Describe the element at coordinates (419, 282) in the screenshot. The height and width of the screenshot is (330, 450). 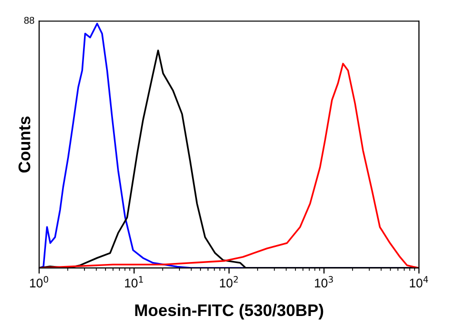
I see `x-tick-label: 10$^{4}$` at that location.